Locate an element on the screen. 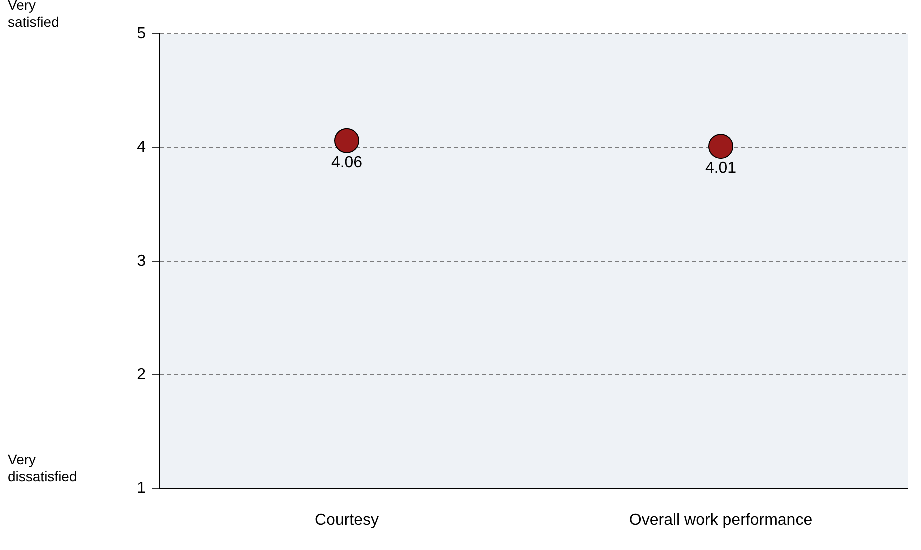 The width and height of the screenshot is (921, 550). y-tick-label: 3 is located at coordinates (141, 261).